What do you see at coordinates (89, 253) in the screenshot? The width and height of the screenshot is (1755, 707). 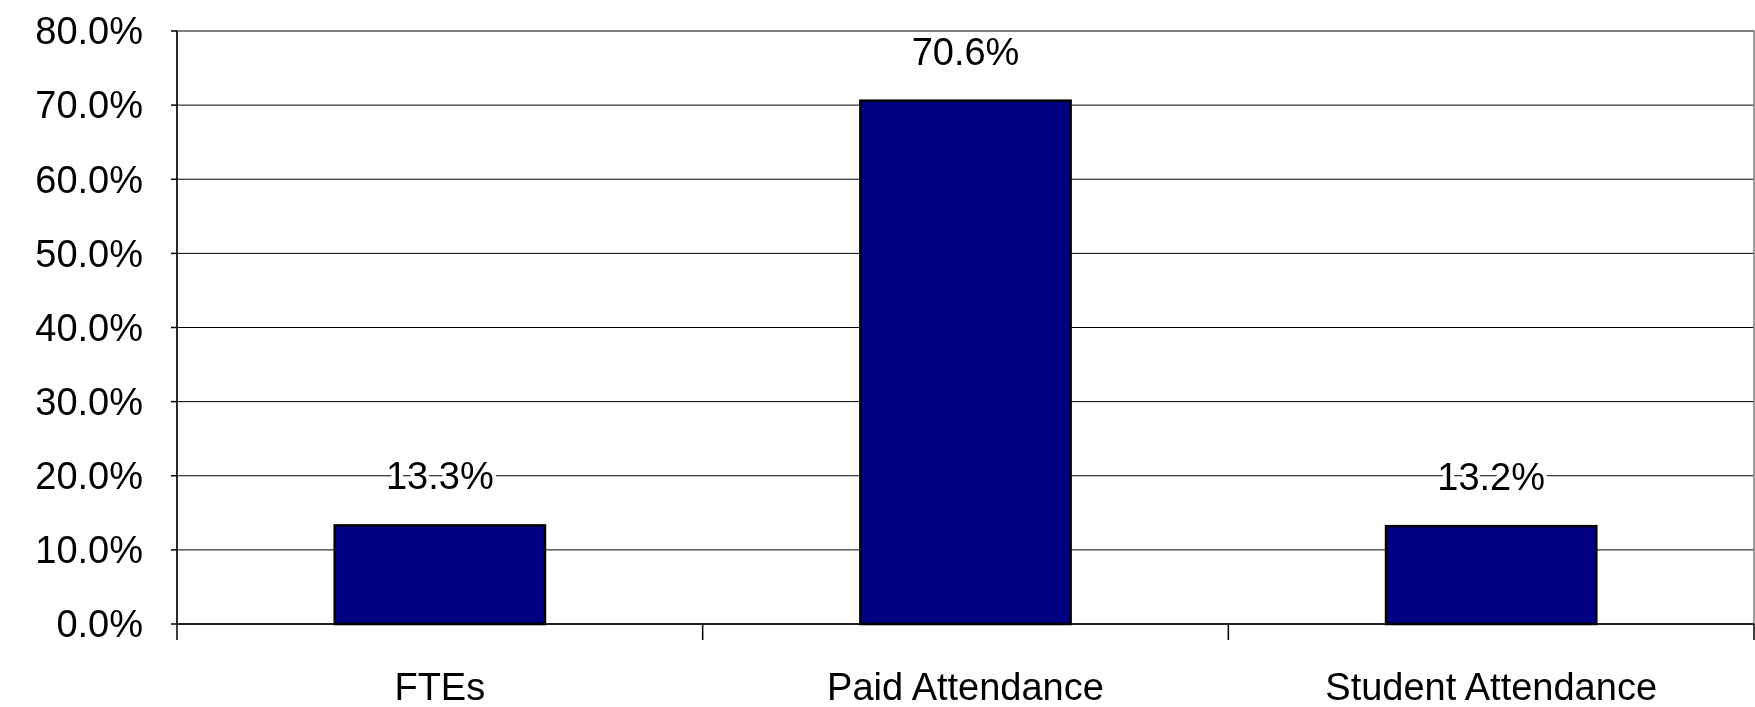 I see `y-tick-label: 50.0%` at bounding box center [89, 253].